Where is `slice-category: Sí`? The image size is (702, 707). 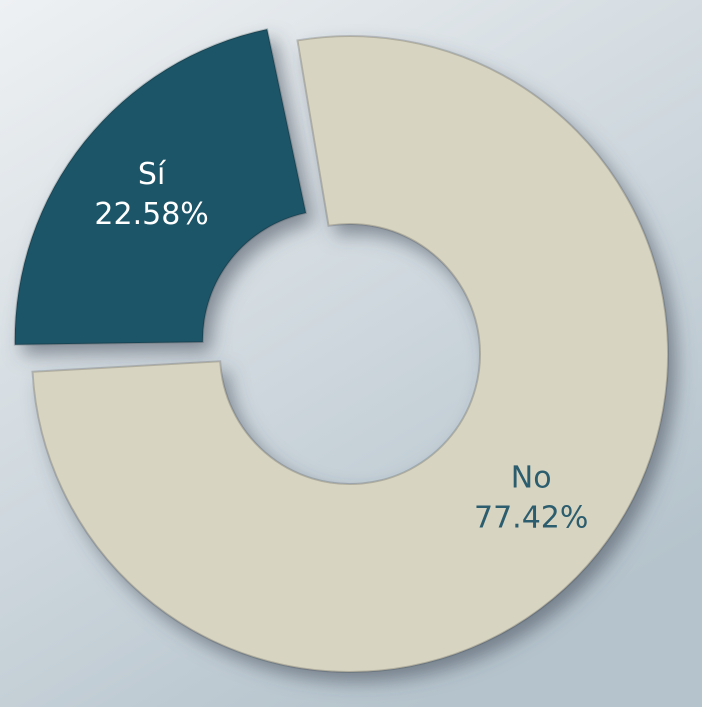
slice-category: Sí is located at coordinates (152, 174).